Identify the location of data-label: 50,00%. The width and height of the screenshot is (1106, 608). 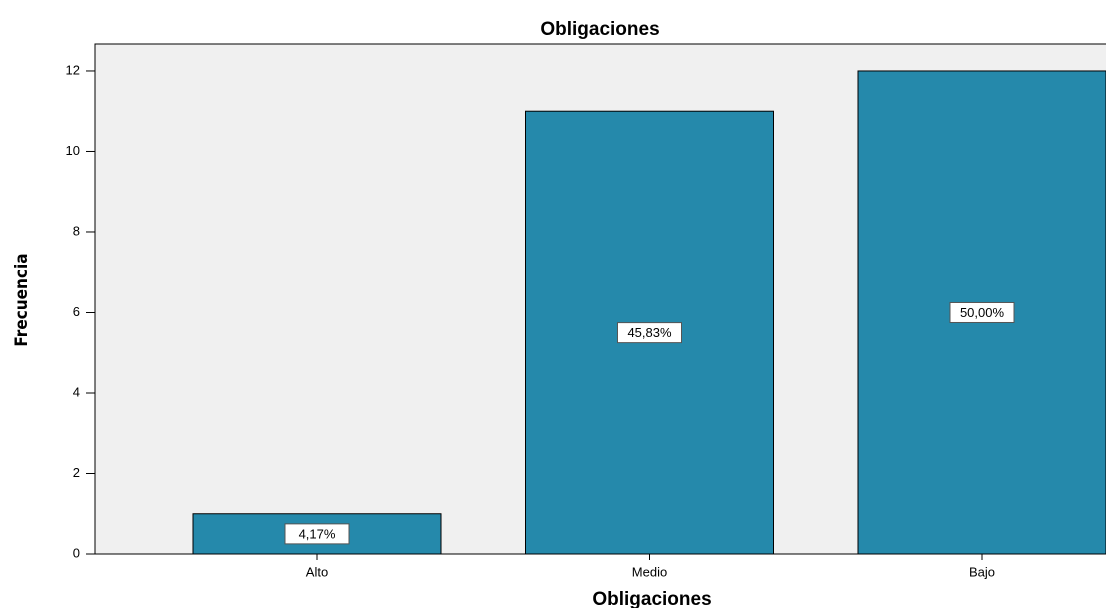
(982, 312).